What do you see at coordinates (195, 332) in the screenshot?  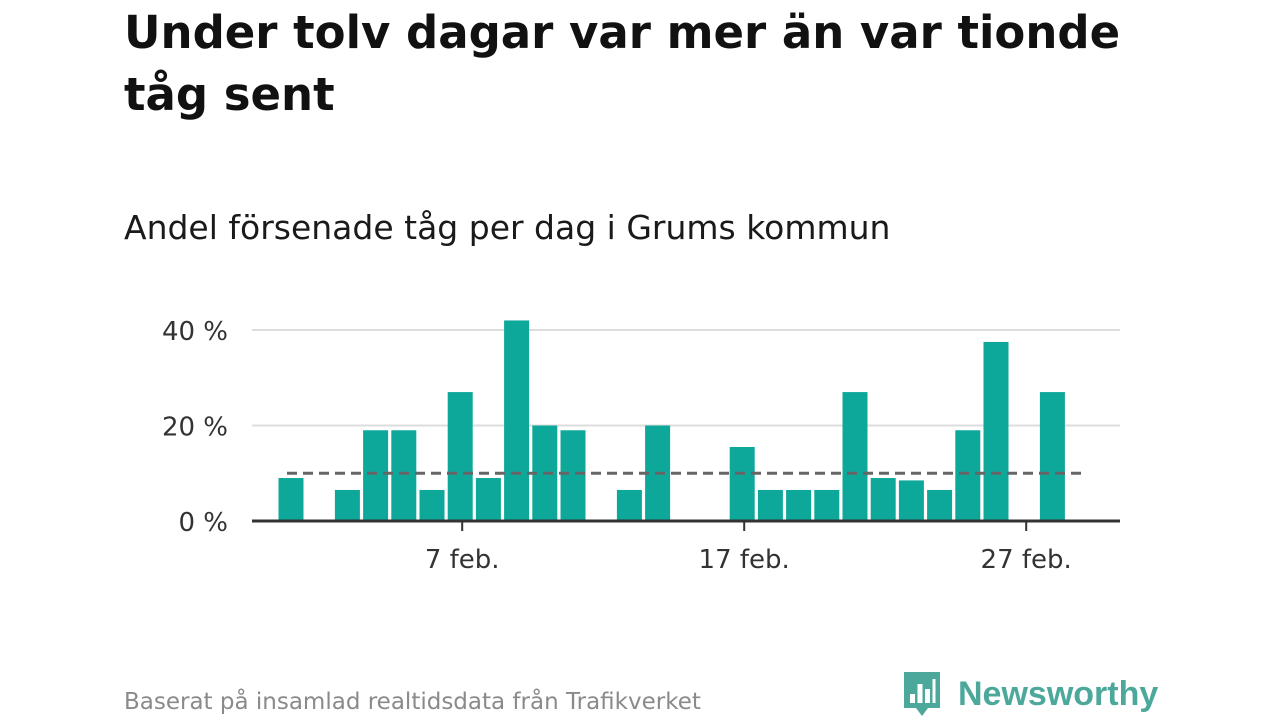 I see `y-tick-label: 40 %` at bounding box center [195, 332].